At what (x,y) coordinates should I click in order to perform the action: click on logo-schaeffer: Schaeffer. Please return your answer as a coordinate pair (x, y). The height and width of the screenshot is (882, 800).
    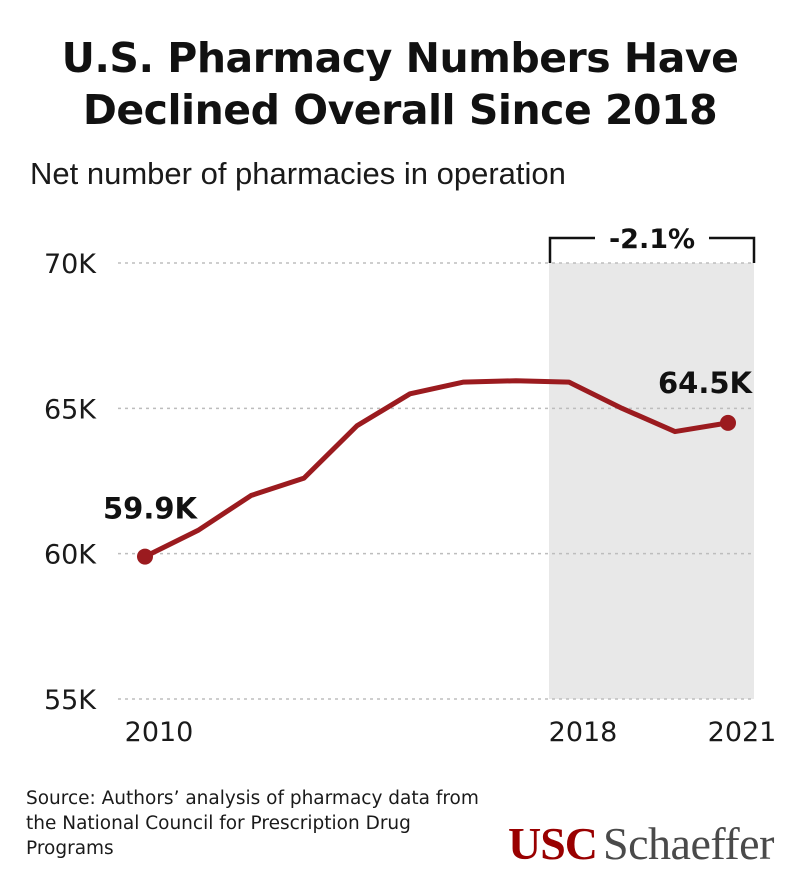
    Looking at the image, I should click on (688, 843).